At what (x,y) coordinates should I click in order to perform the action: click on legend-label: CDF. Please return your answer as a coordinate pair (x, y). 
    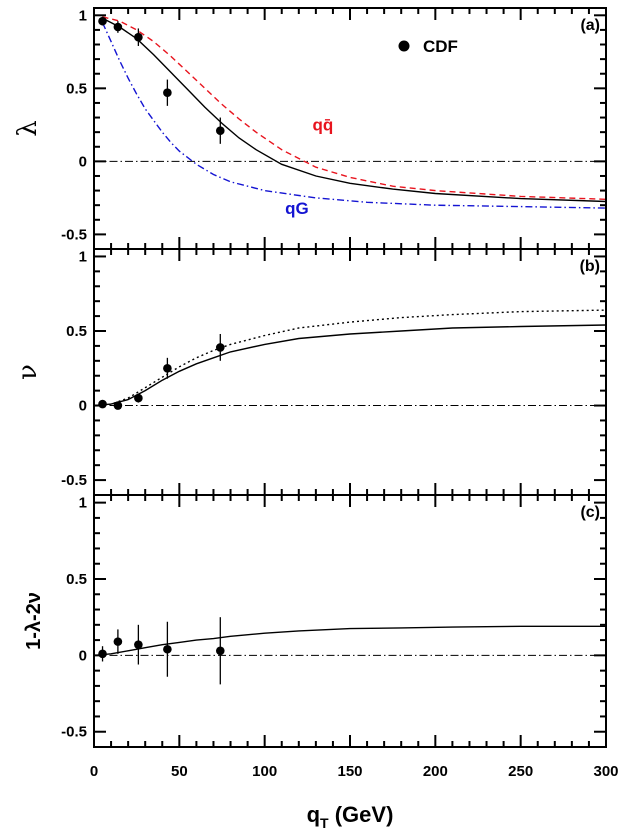
    Looking at the image, I should click on (440, 46).